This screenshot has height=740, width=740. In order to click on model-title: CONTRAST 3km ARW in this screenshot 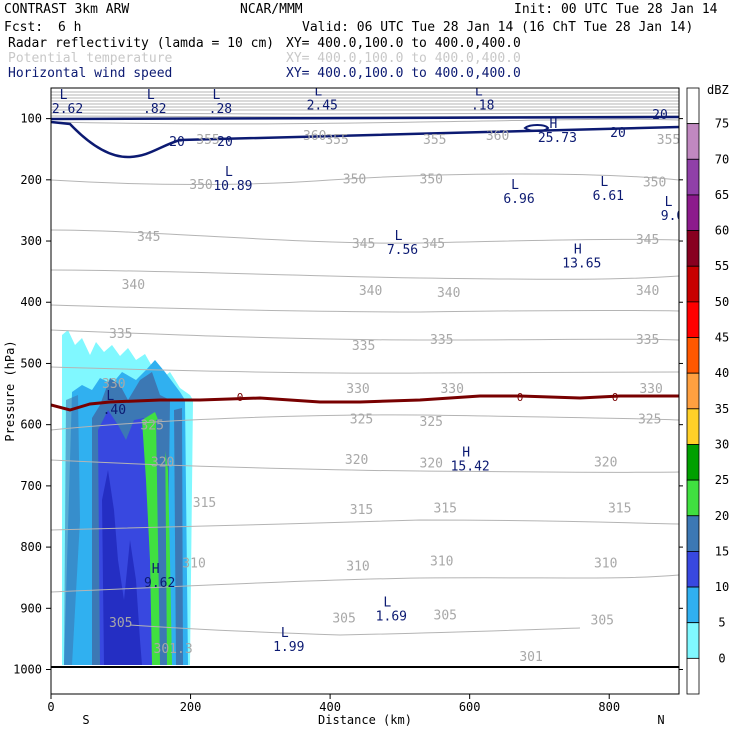, I will do `click(66, 9)`.